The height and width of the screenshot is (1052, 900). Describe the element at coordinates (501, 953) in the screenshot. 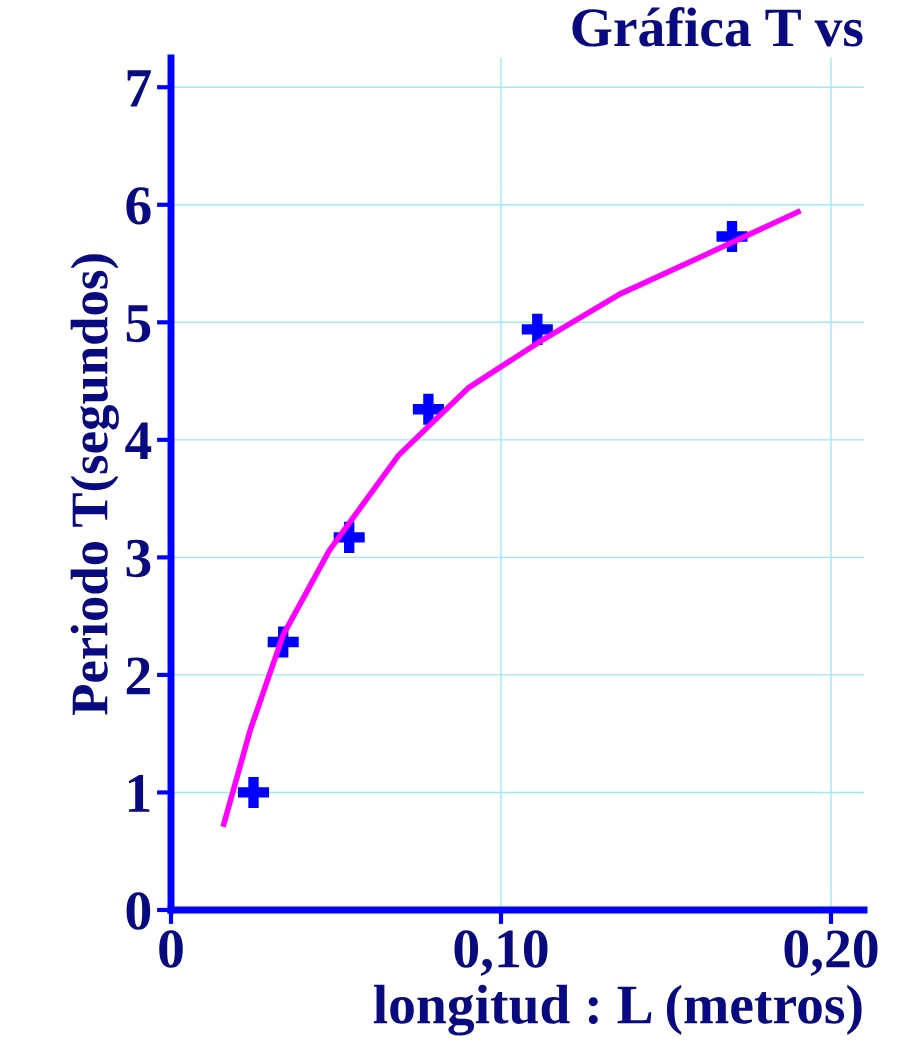

I see `x-tick-label: 0,10` at that location.